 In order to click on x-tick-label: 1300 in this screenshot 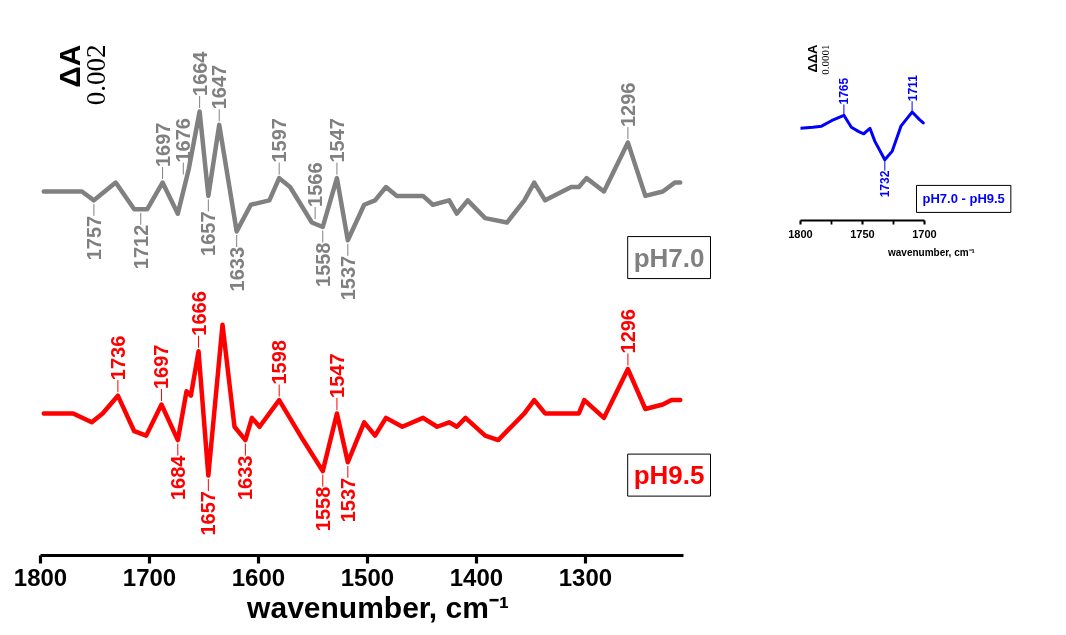, I will do `click(585, 577)`.